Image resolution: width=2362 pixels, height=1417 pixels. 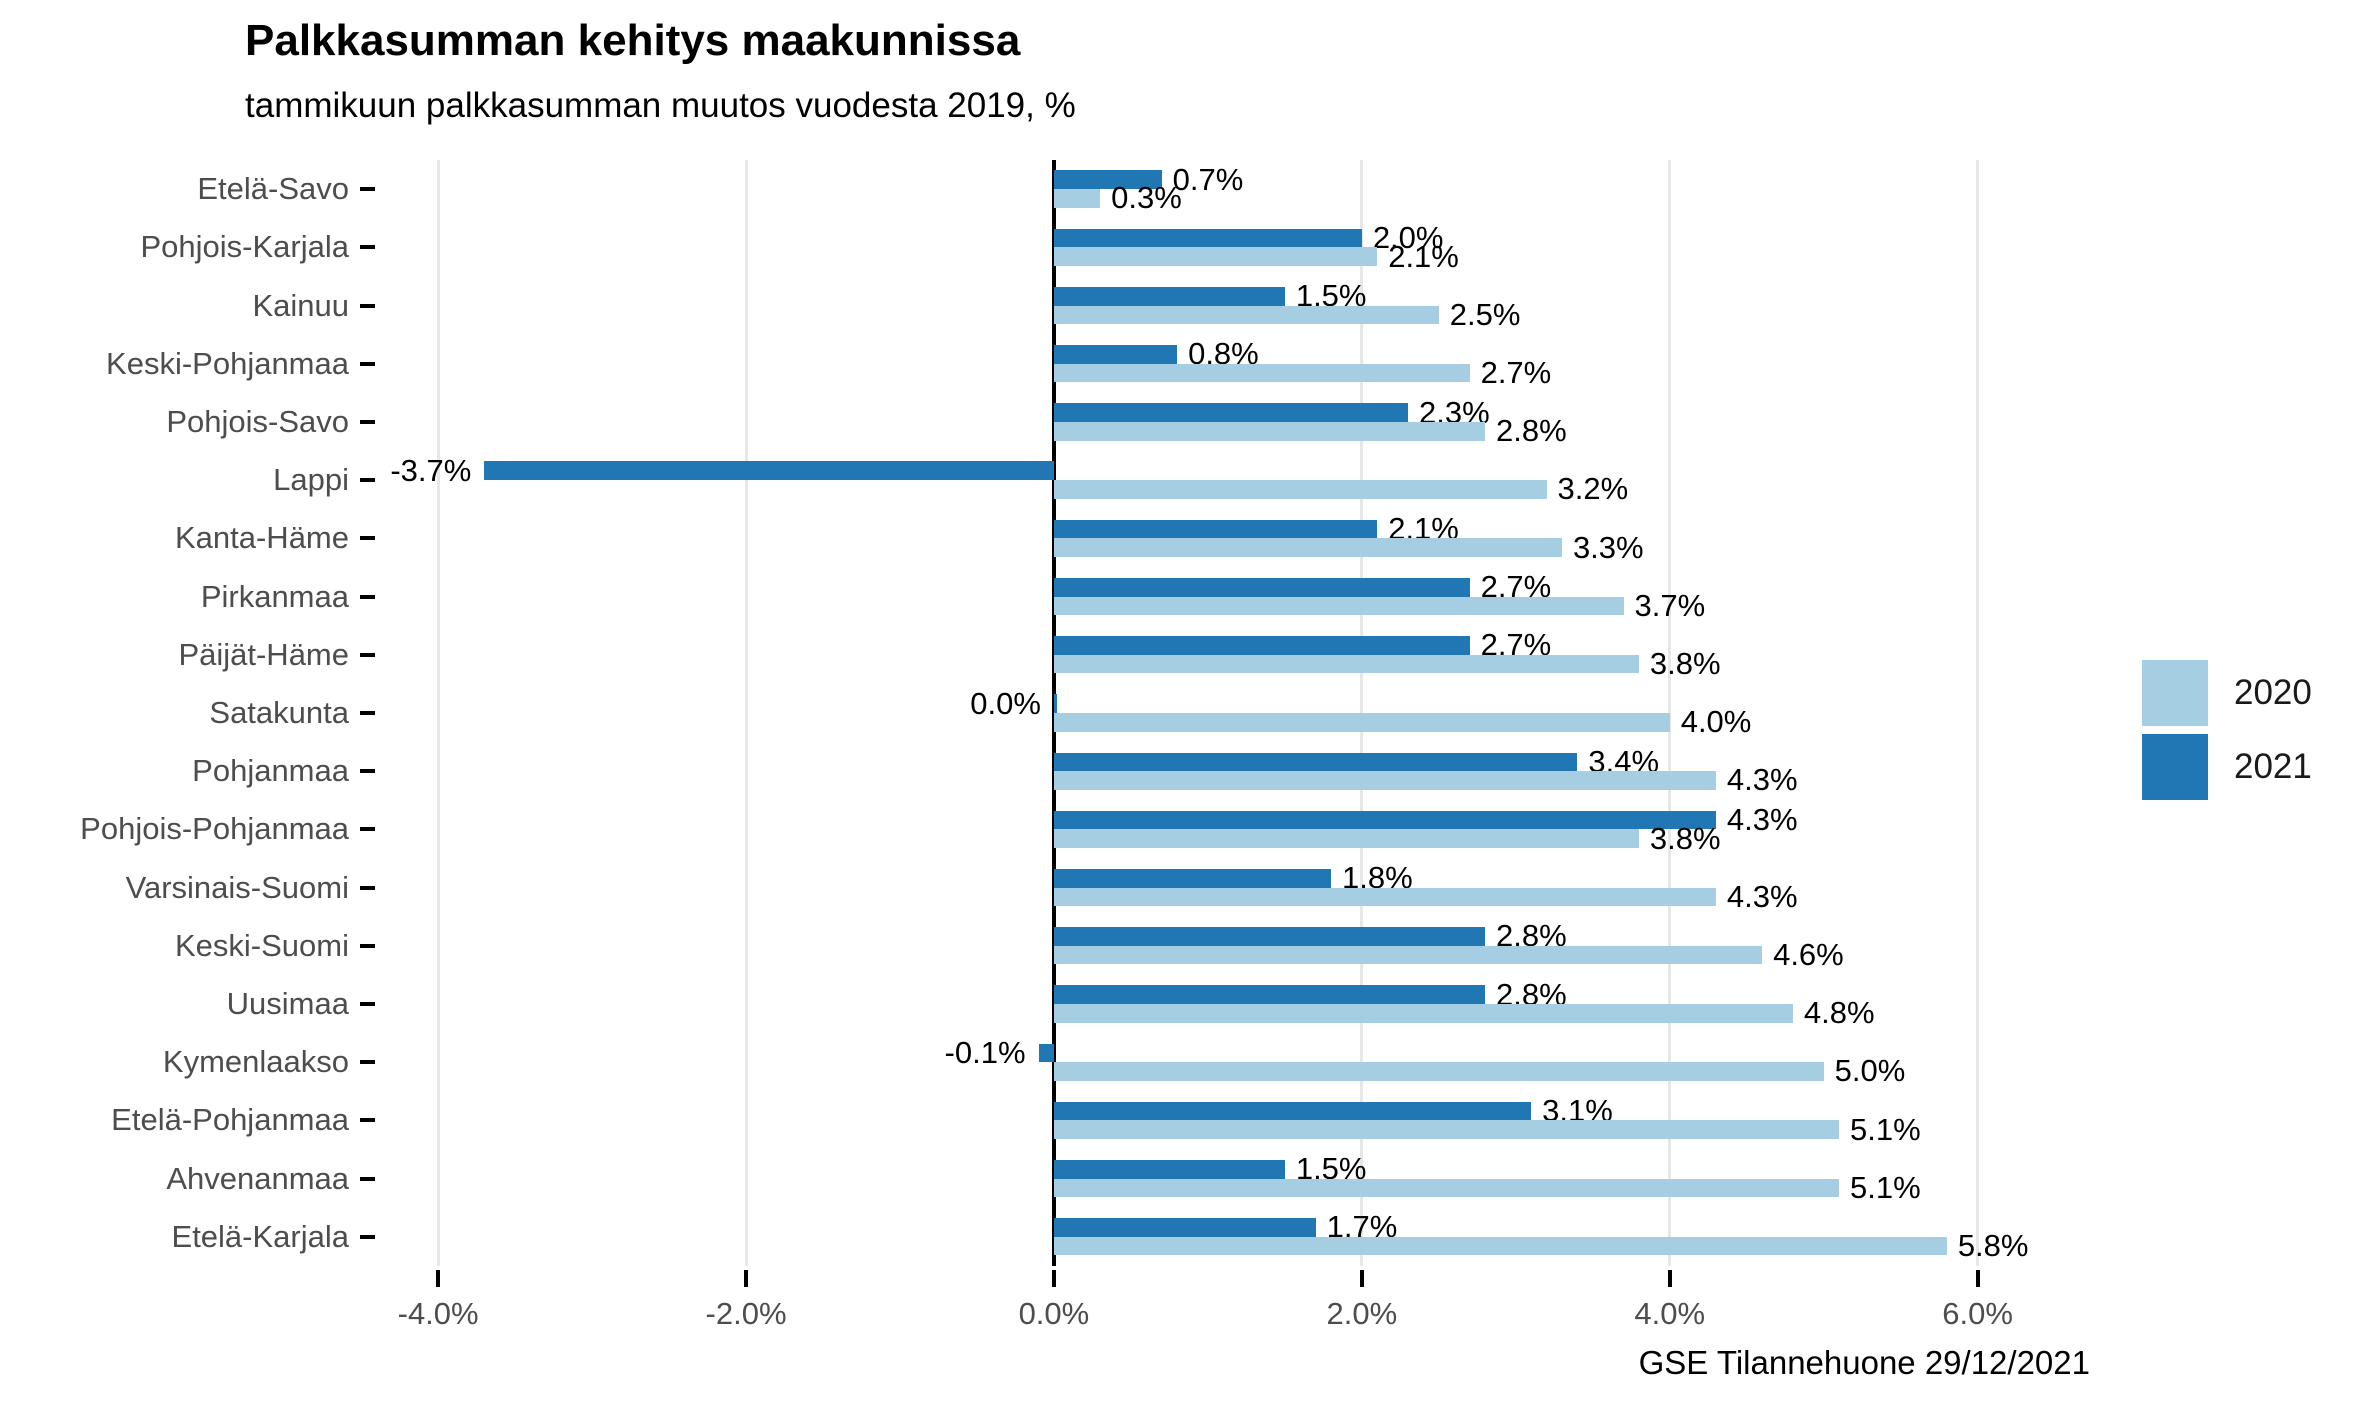 I want to click on bar-2021-kymenlaakso, so click(x=1046, y=1053).